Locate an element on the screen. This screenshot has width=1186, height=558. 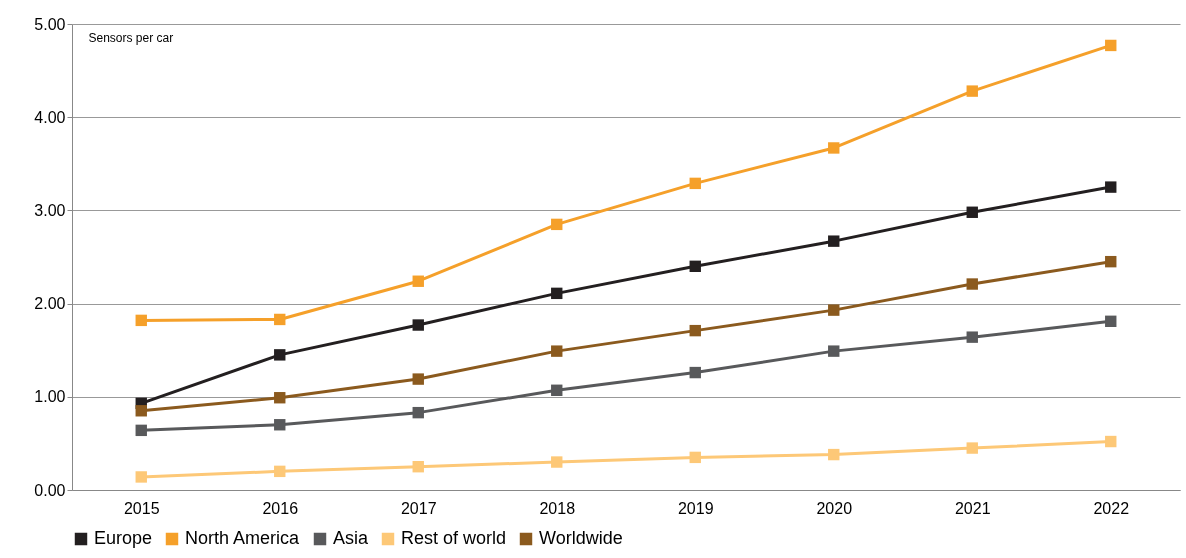
y-tick-label: 4.00 is located at coordinates (50, 117).